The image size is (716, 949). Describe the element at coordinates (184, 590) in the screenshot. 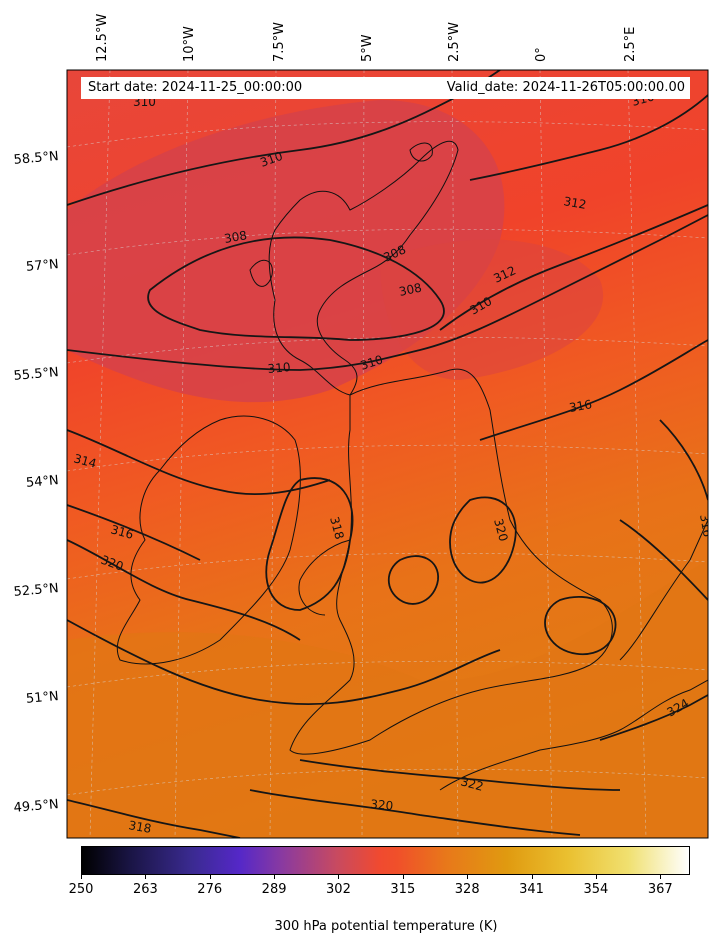

I see `contour-320-west` at that location.